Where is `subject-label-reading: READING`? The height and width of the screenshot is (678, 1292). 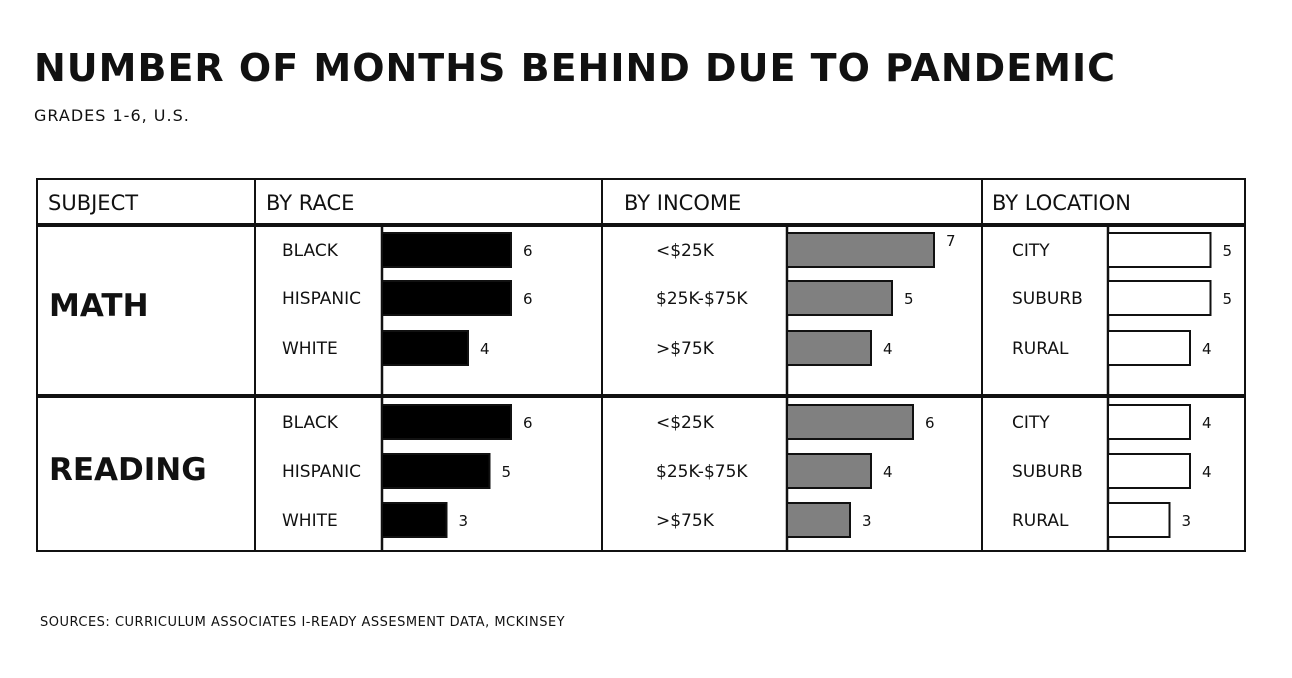 subject-label-reading: READING is located at coordinates (128, 470).